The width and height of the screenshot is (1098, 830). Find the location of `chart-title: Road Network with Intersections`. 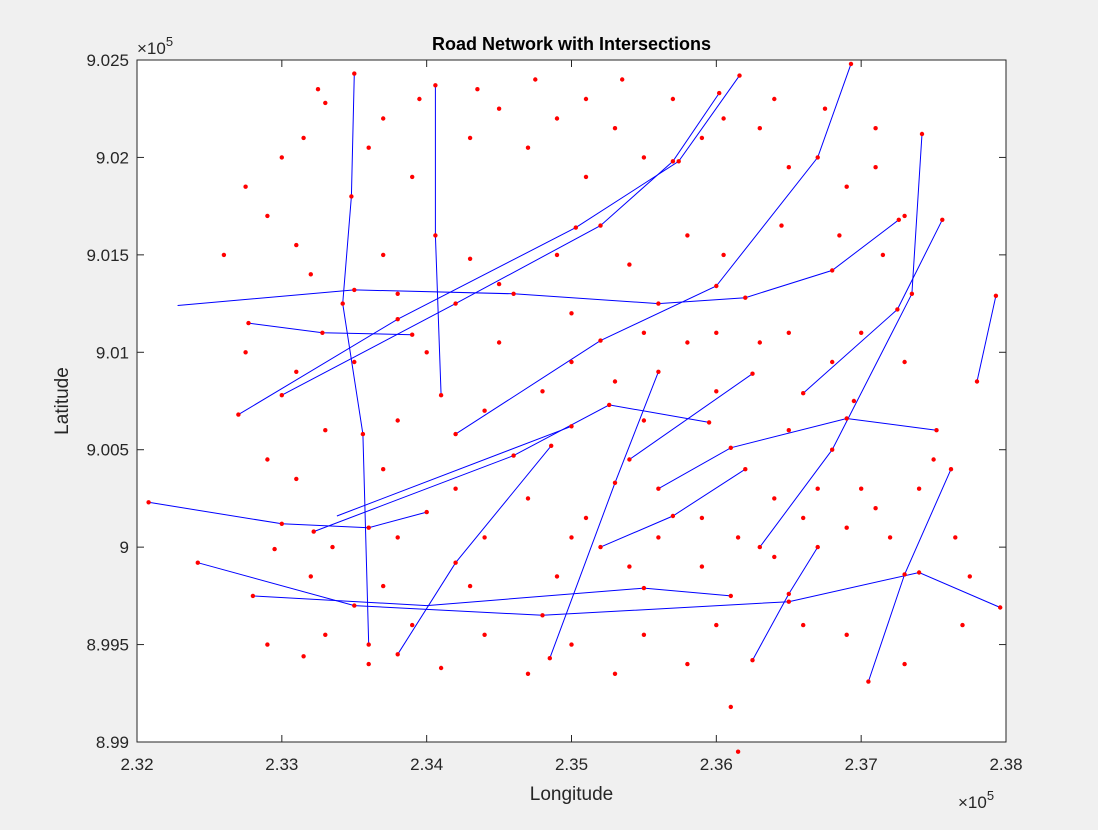

chart-title: Road Network with Intersections is located at coordinates (571, 44).